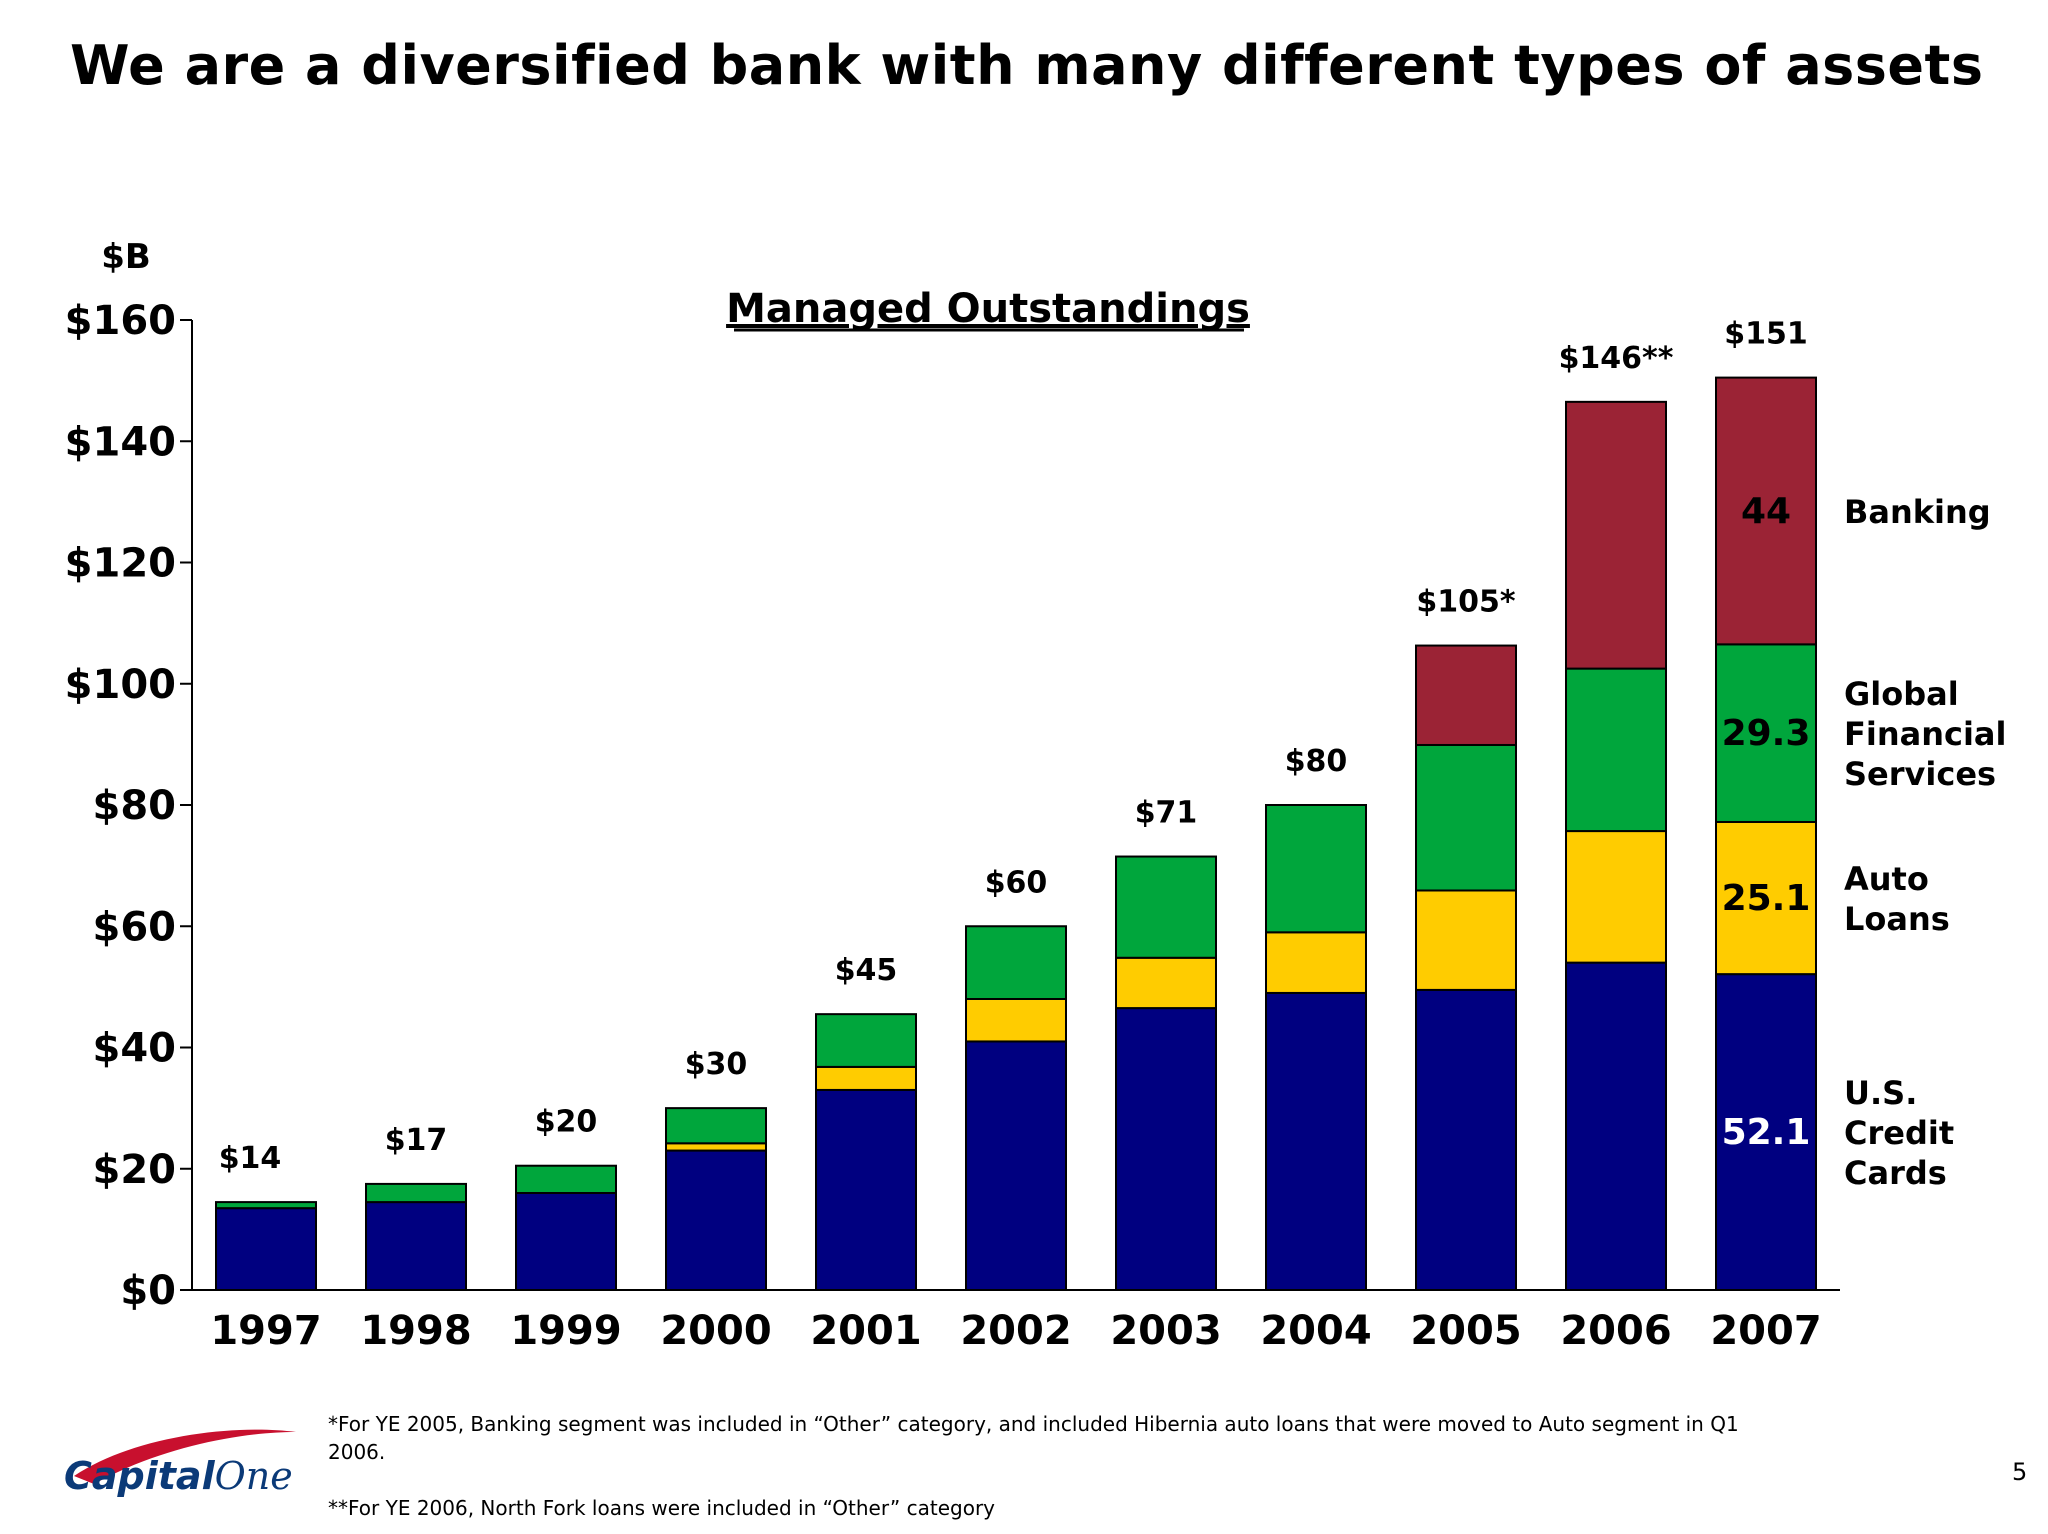 This screenshot has height=1534, width=2048. What do you see at coordinates (120, 564) in the screenshot?
I see `y-tick-label: $120` at bounding box center [120, 564].